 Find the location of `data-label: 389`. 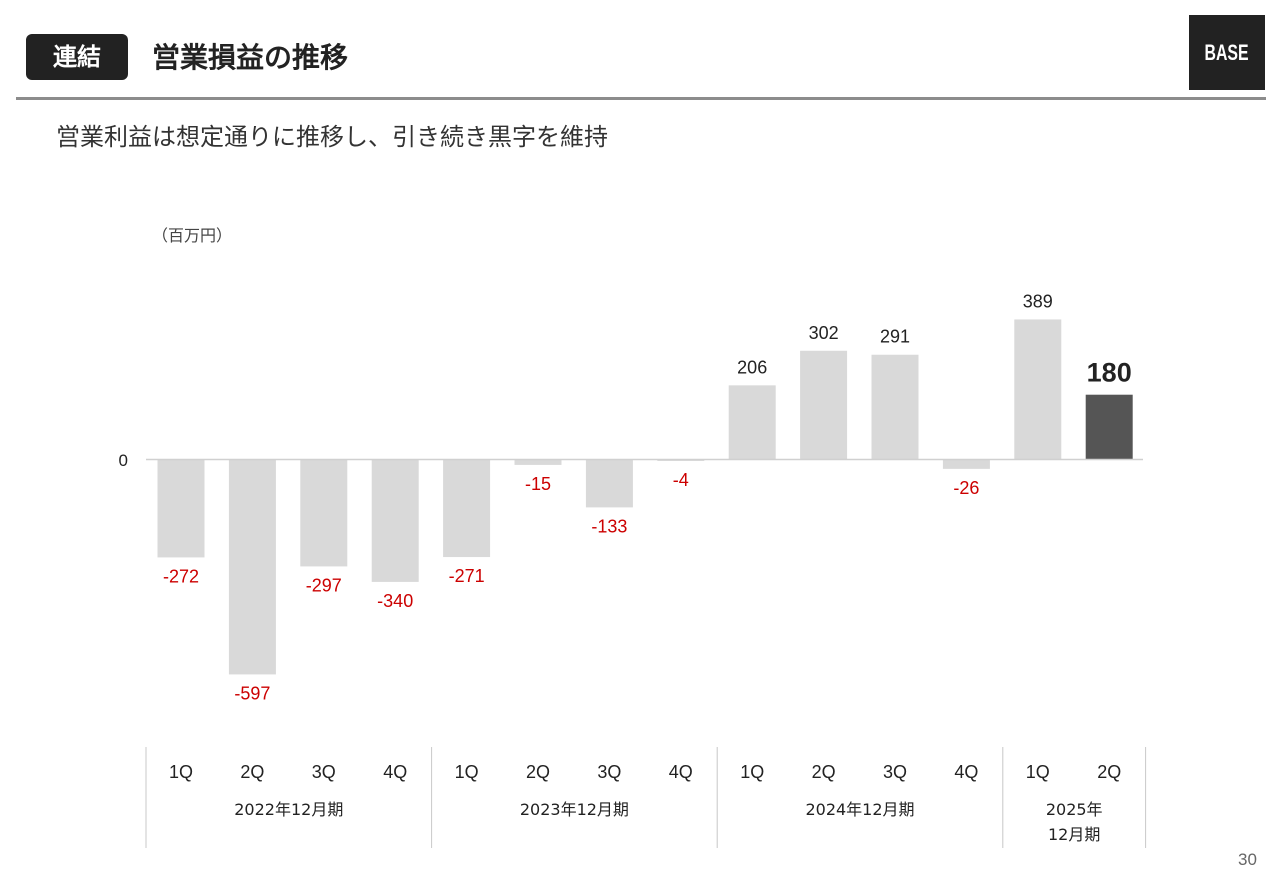

data-label: 389 is located at coordinates (1038, 301).